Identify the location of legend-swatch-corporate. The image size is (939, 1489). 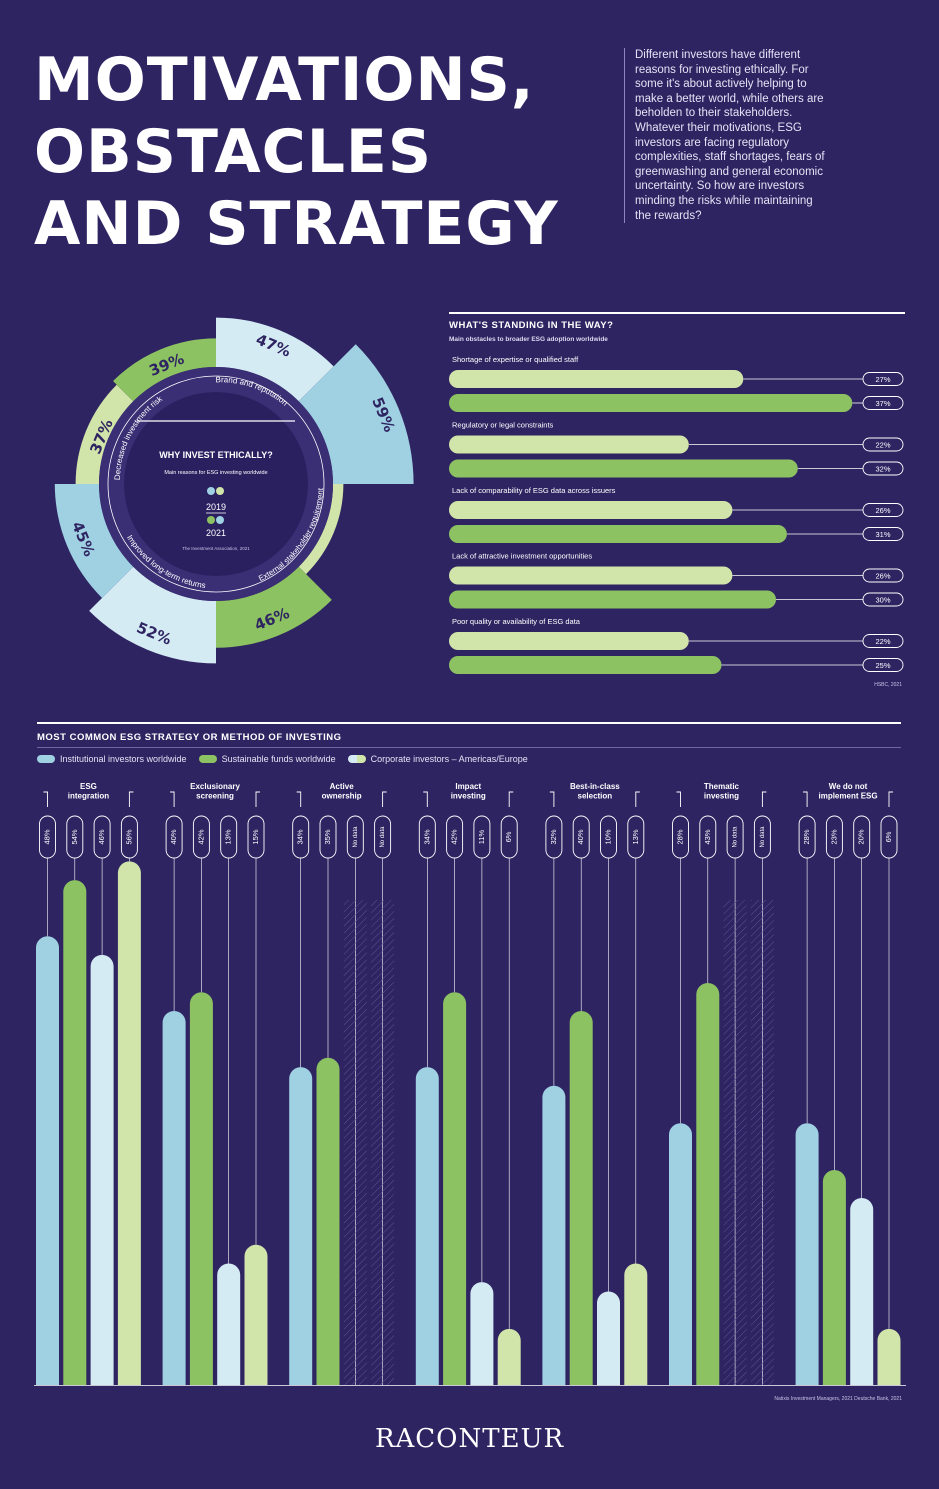
(356, 759).